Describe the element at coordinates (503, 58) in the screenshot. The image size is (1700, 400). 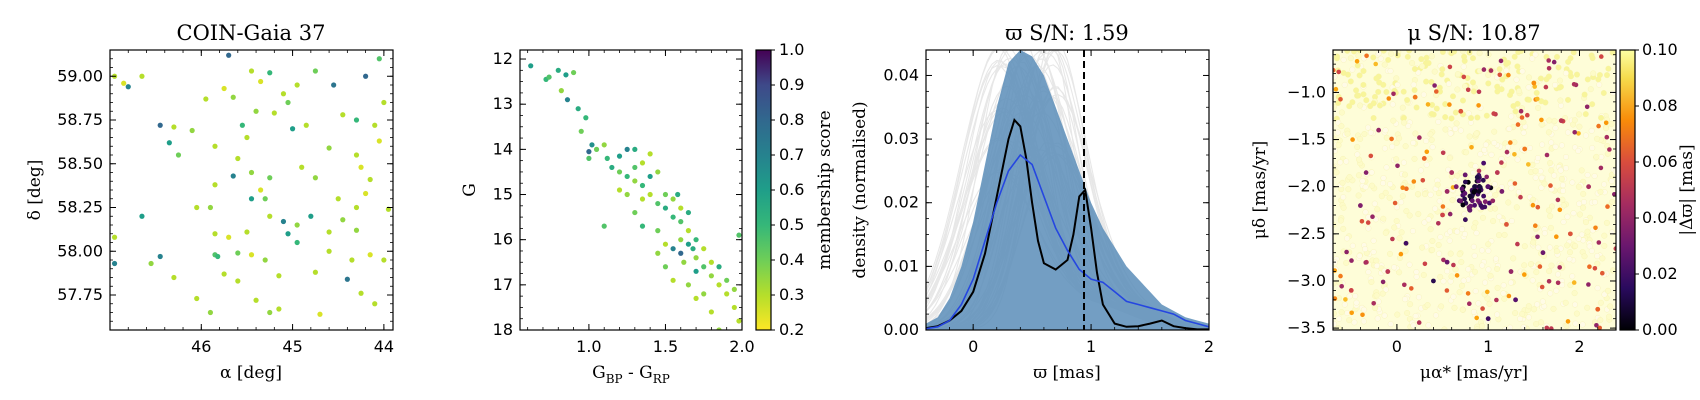
I see `y-tick-label: 12` at that location.